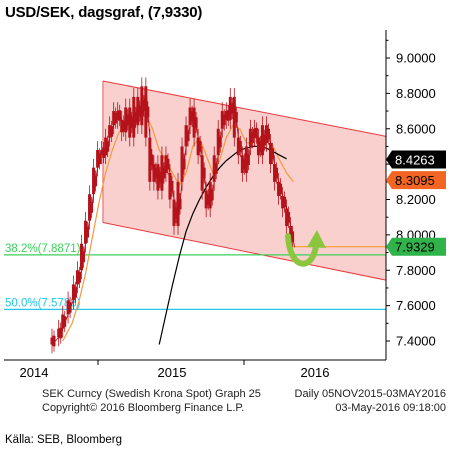  What do you see at coordinates (416, 341) in the screenshot?
I see `y-tick-label: 7.4000` at bounding box center [416, 341].